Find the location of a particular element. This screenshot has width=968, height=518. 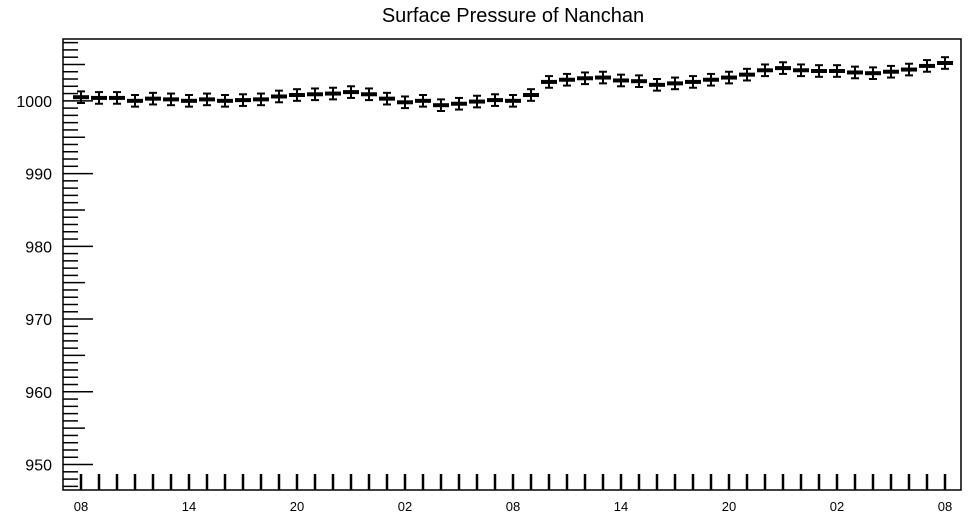

y-tick-label: 980 is located at coordinates (38, 247).